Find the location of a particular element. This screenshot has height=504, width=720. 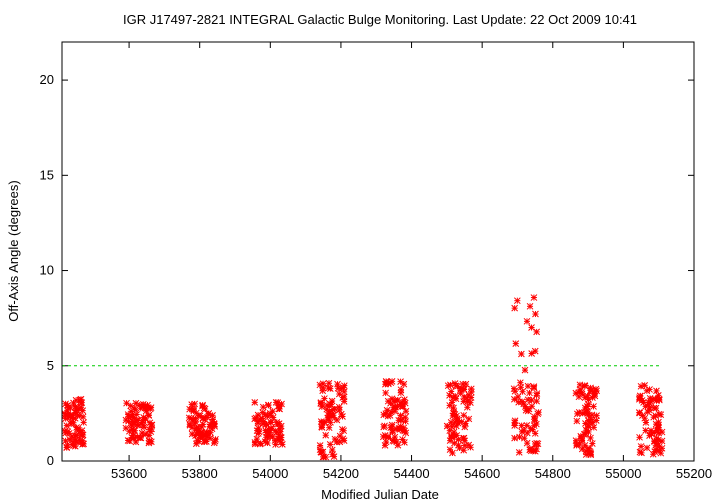

x-tick-label: 54200 is located at coordinates (341, 473).